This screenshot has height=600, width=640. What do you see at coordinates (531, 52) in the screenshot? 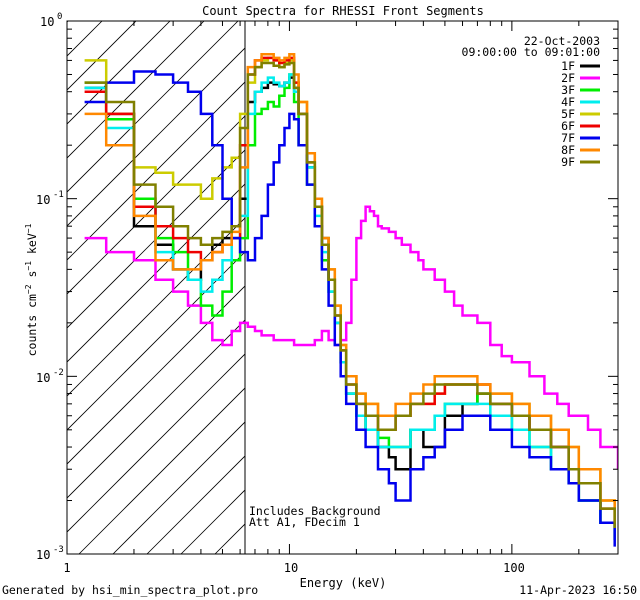
I see `time-range-label: 09:00:00 to 09:01:00` at bounding box center [531, 52].